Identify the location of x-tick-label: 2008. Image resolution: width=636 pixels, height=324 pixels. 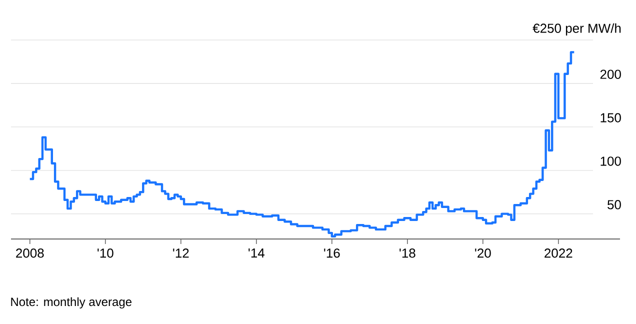
(30, 253).